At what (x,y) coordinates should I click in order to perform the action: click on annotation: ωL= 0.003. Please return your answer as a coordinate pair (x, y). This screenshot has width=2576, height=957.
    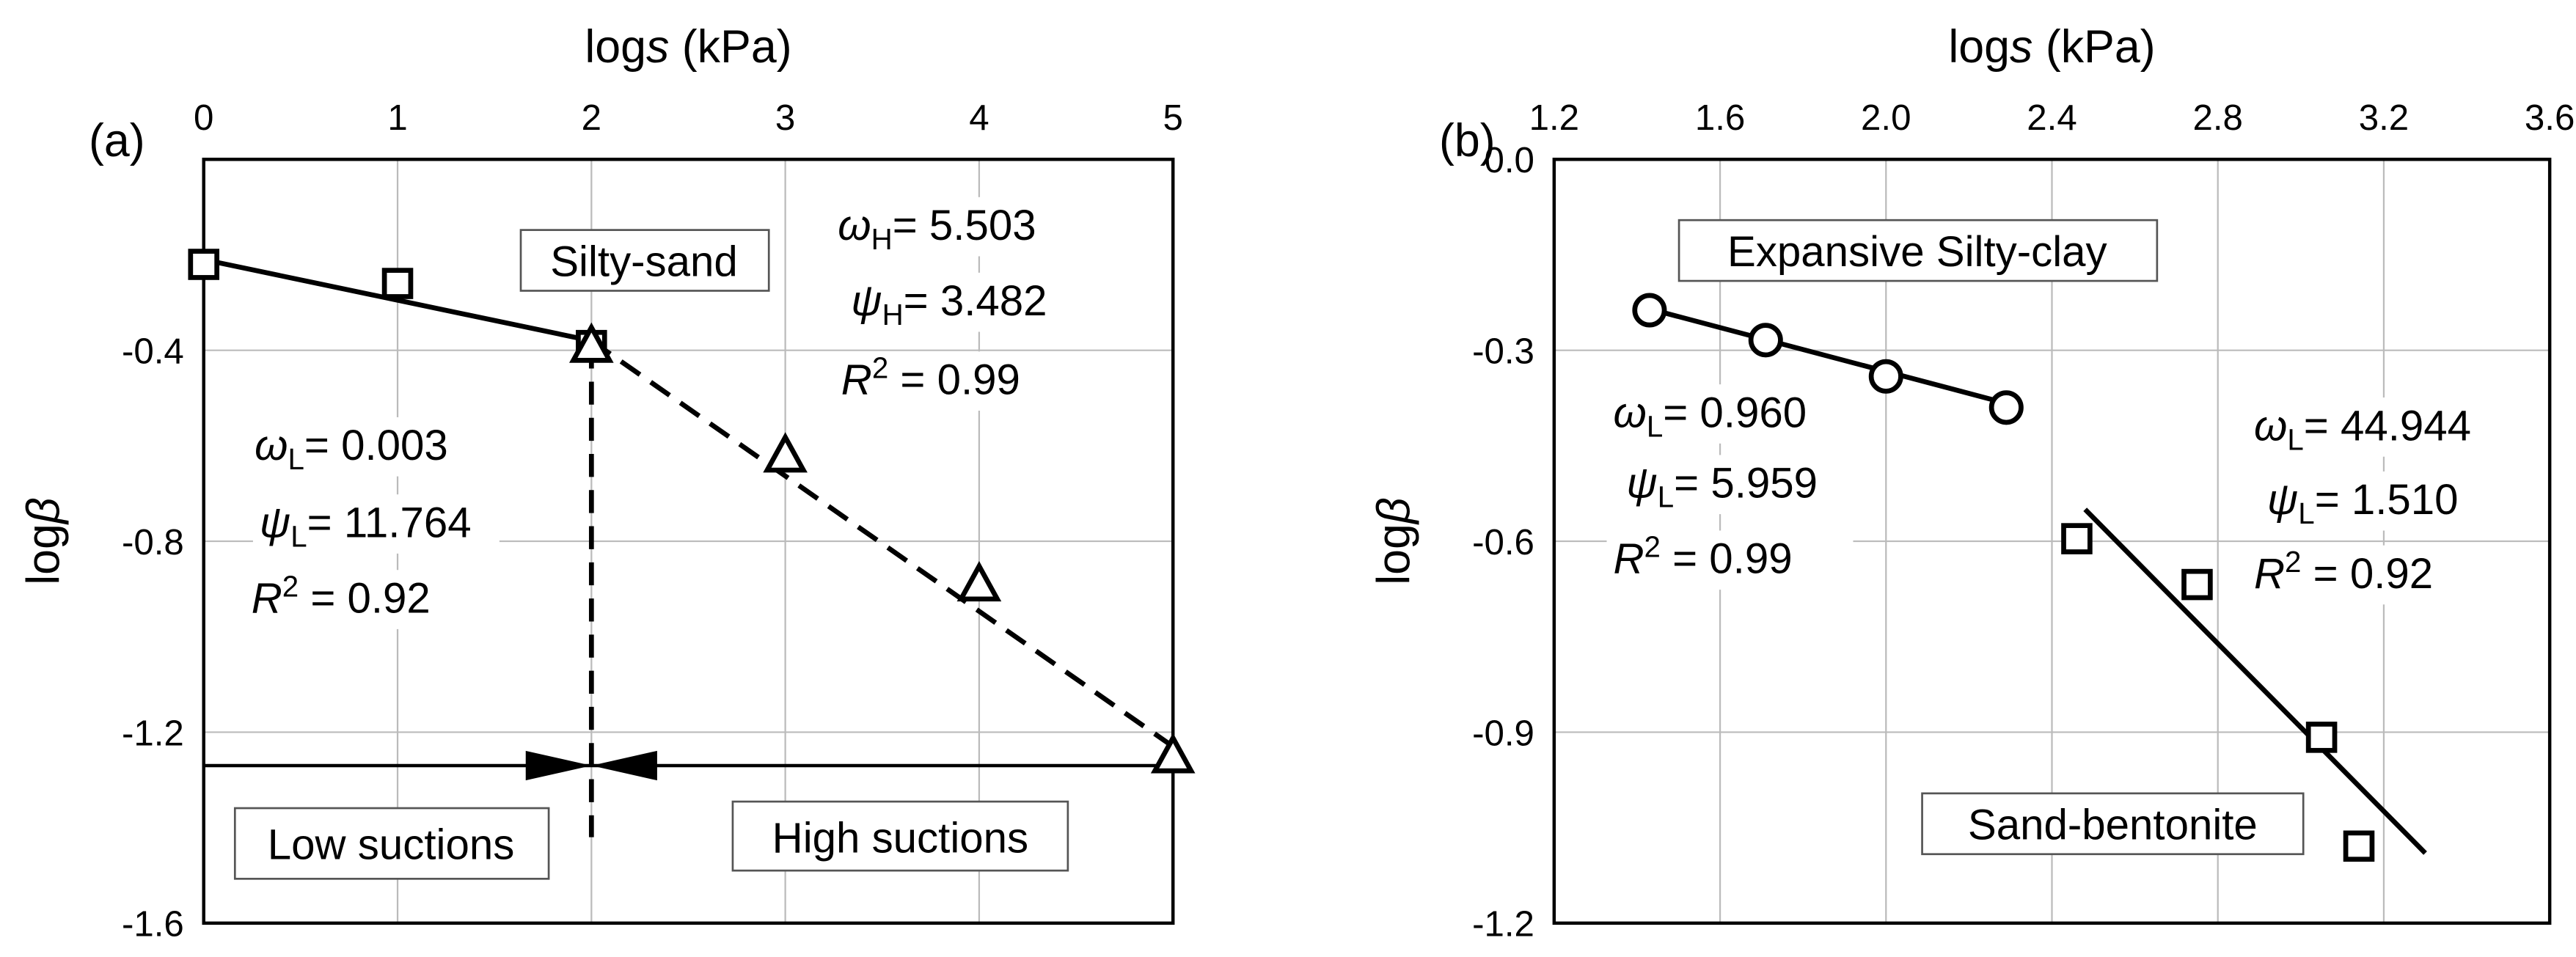
    Looking at the image, I should click on (351, 449).